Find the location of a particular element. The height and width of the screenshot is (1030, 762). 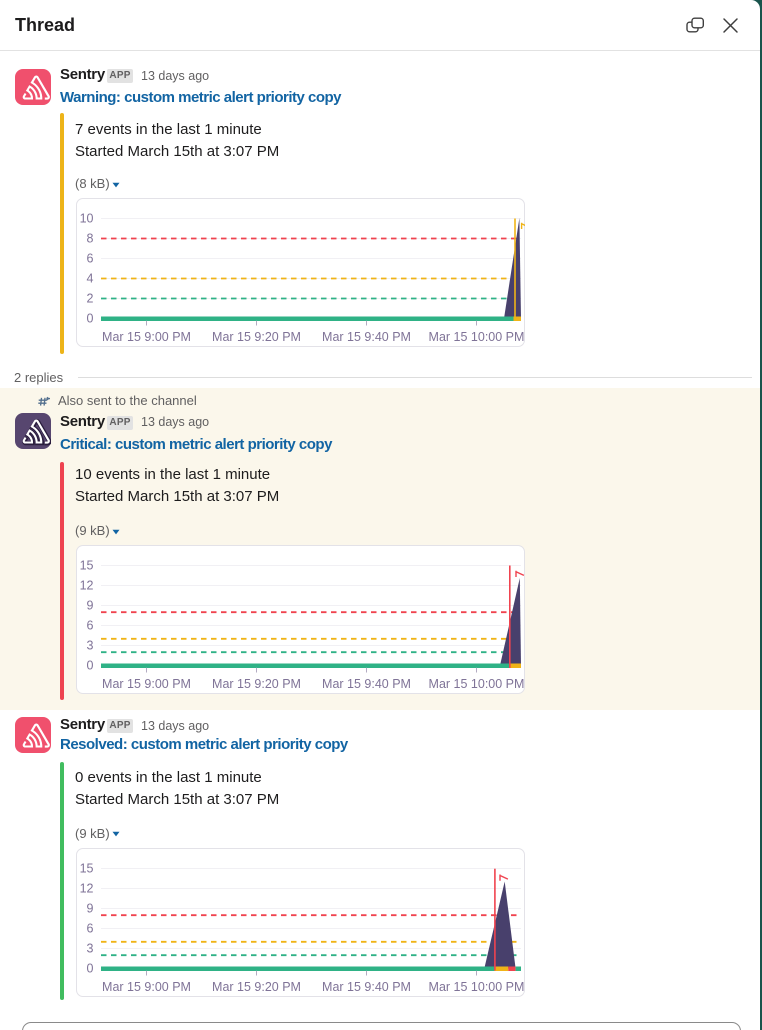

svg-text: 4 is located at coordinates (89, 278).